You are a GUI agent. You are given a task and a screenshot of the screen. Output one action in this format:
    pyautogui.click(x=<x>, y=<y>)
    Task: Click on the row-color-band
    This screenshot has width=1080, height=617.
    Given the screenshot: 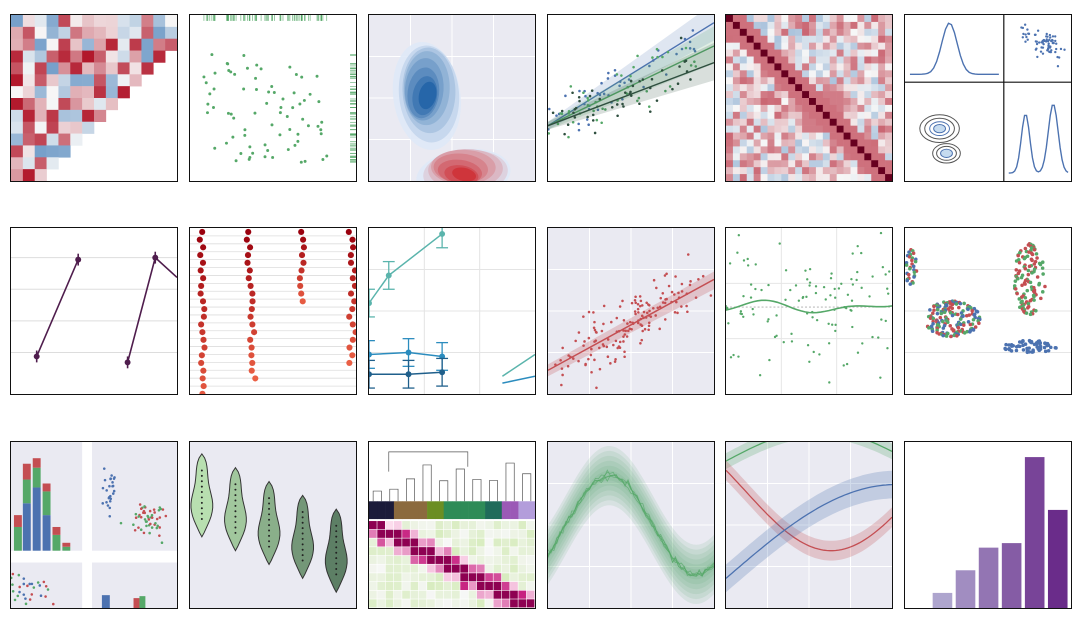 What is the action you would take?
    pyautogui.click(x=448, y=510)
    